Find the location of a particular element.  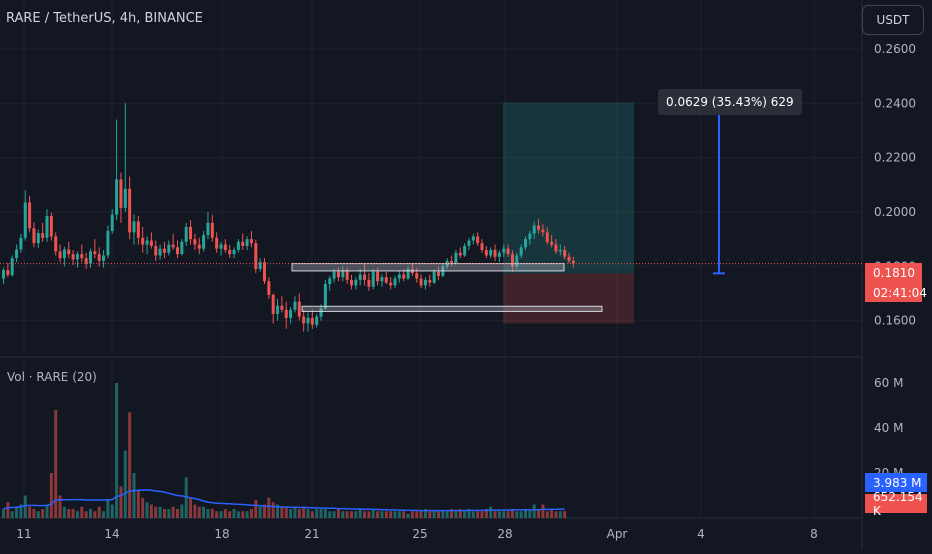

position-zones is located at coordinates (568, 213).